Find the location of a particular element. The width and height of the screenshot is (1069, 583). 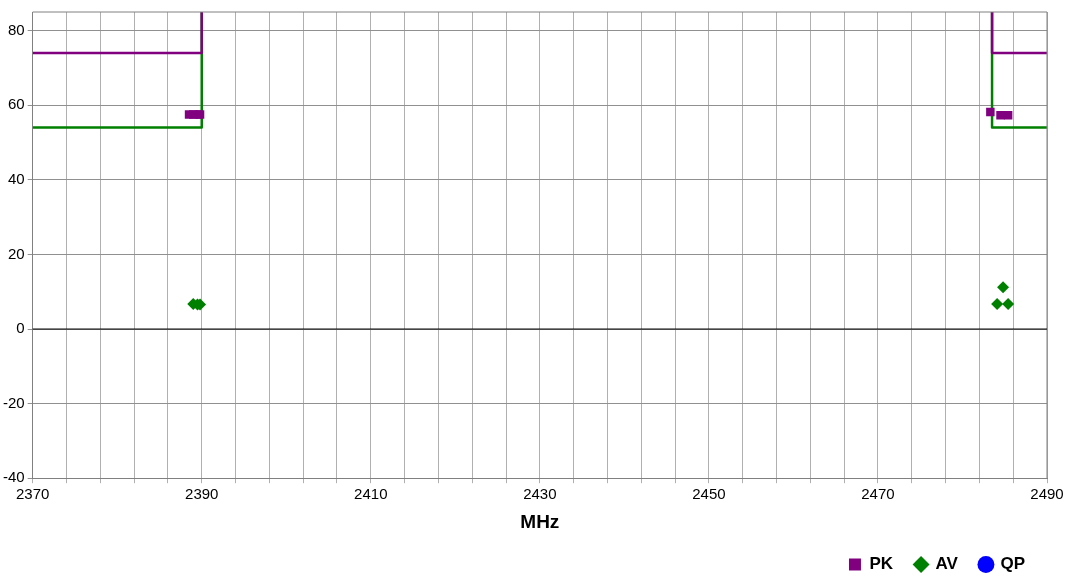

x-tick-label: 2430 is located at coordinates (540, 494).